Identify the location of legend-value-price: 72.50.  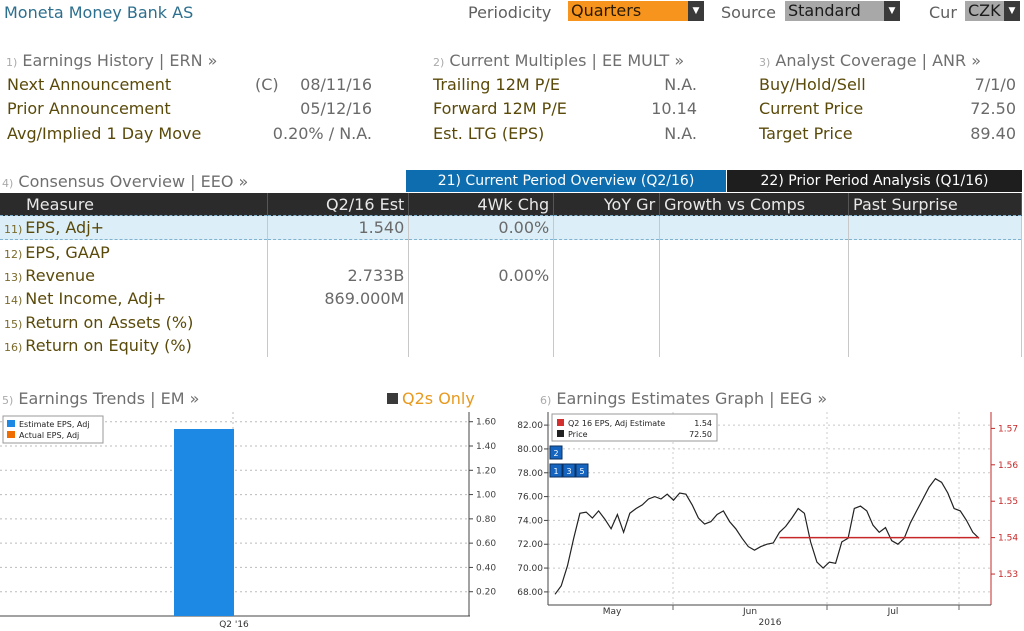
(700, 434).